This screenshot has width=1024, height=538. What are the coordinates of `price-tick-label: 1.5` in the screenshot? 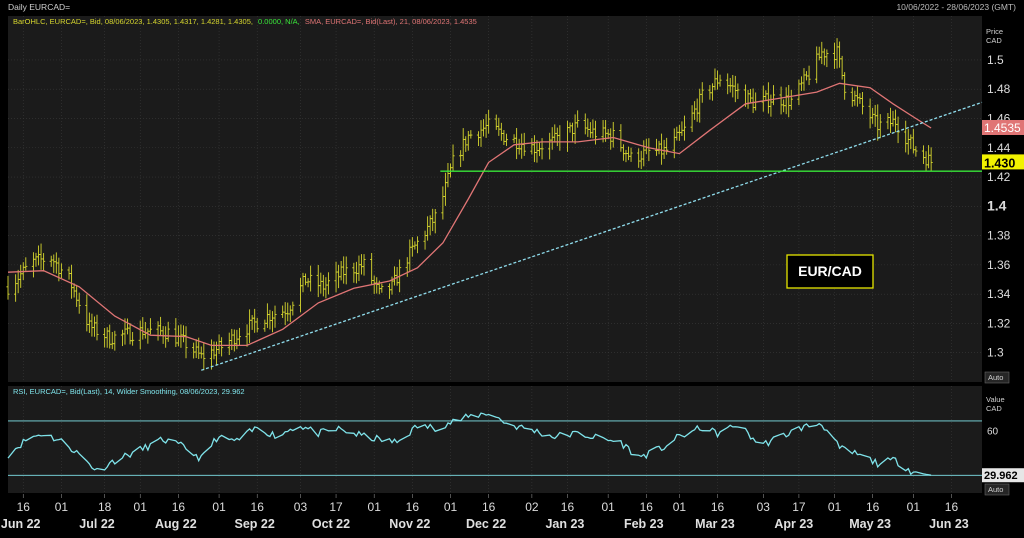 It's located at (995, 60).